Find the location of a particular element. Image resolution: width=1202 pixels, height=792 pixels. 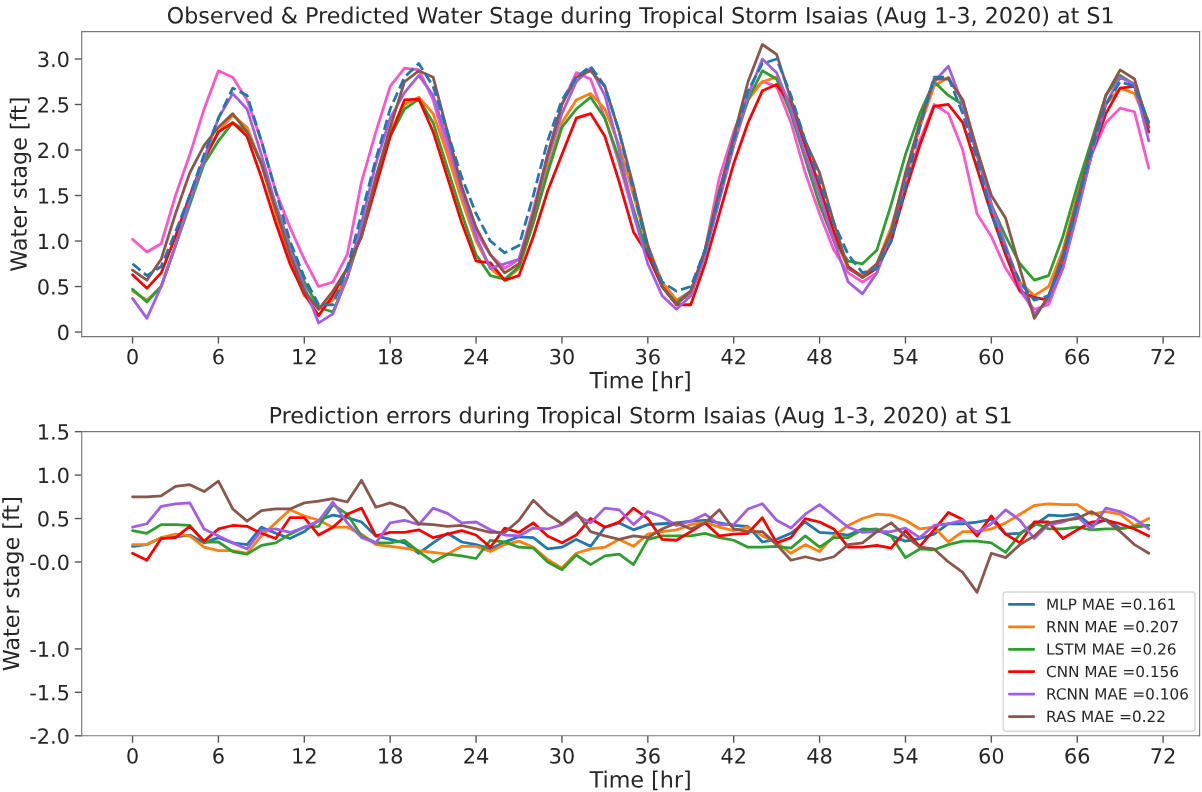

y-tick-label: -2.0 is located at coordinates (49, 736).